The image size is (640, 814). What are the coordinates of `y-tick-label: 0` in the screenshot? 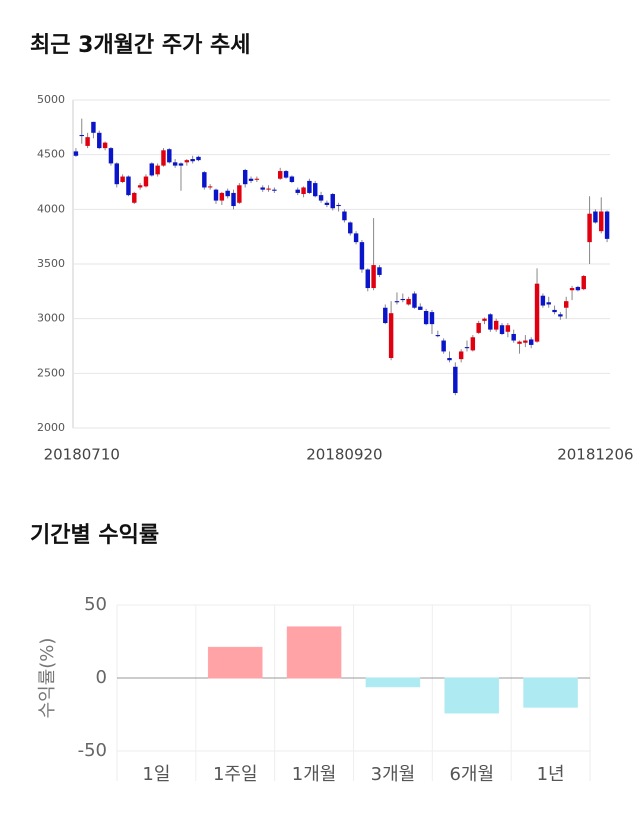 It's located at (101, 677).